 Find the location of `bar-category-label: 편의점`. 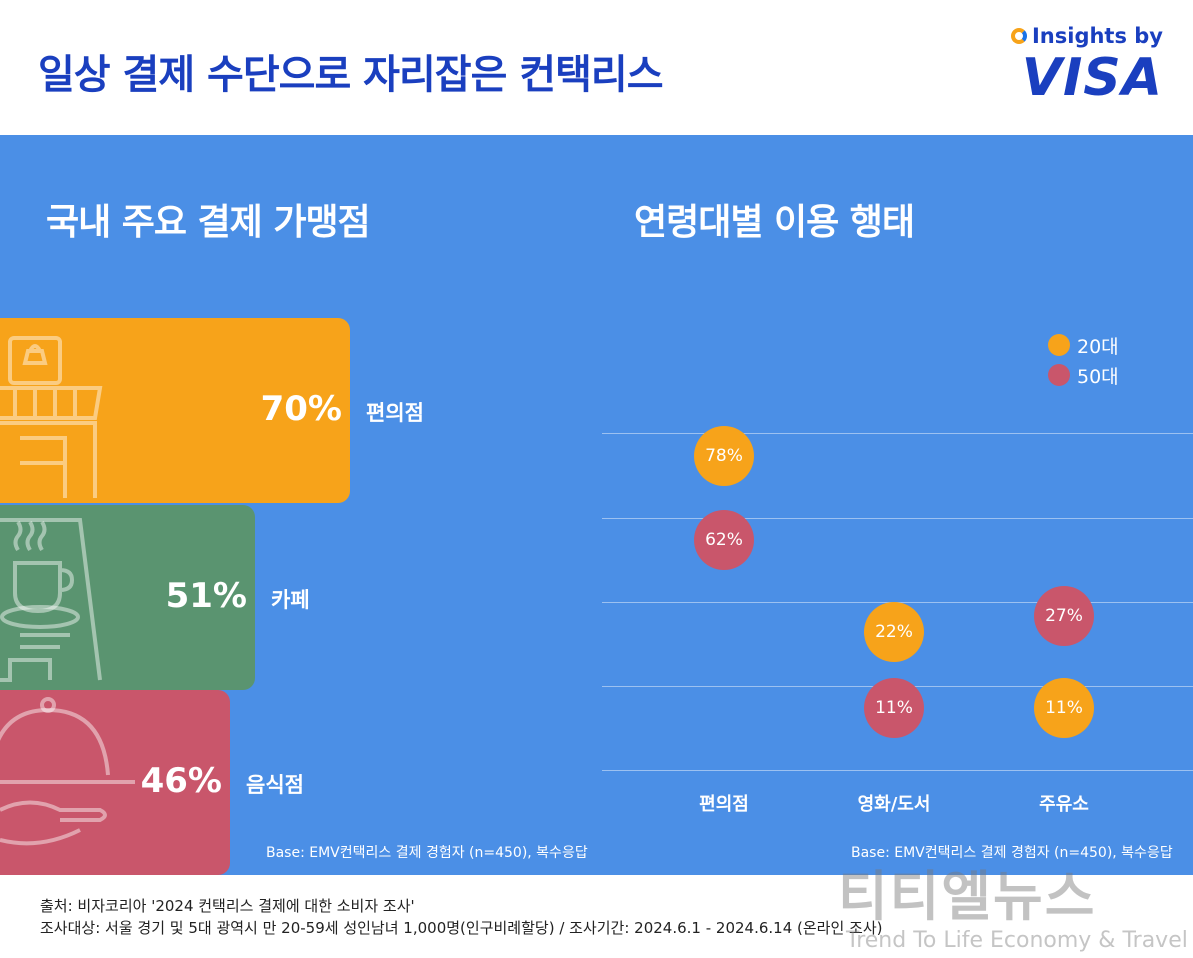

bar-category-label: 편의점 is located at coordinates (395, 412).